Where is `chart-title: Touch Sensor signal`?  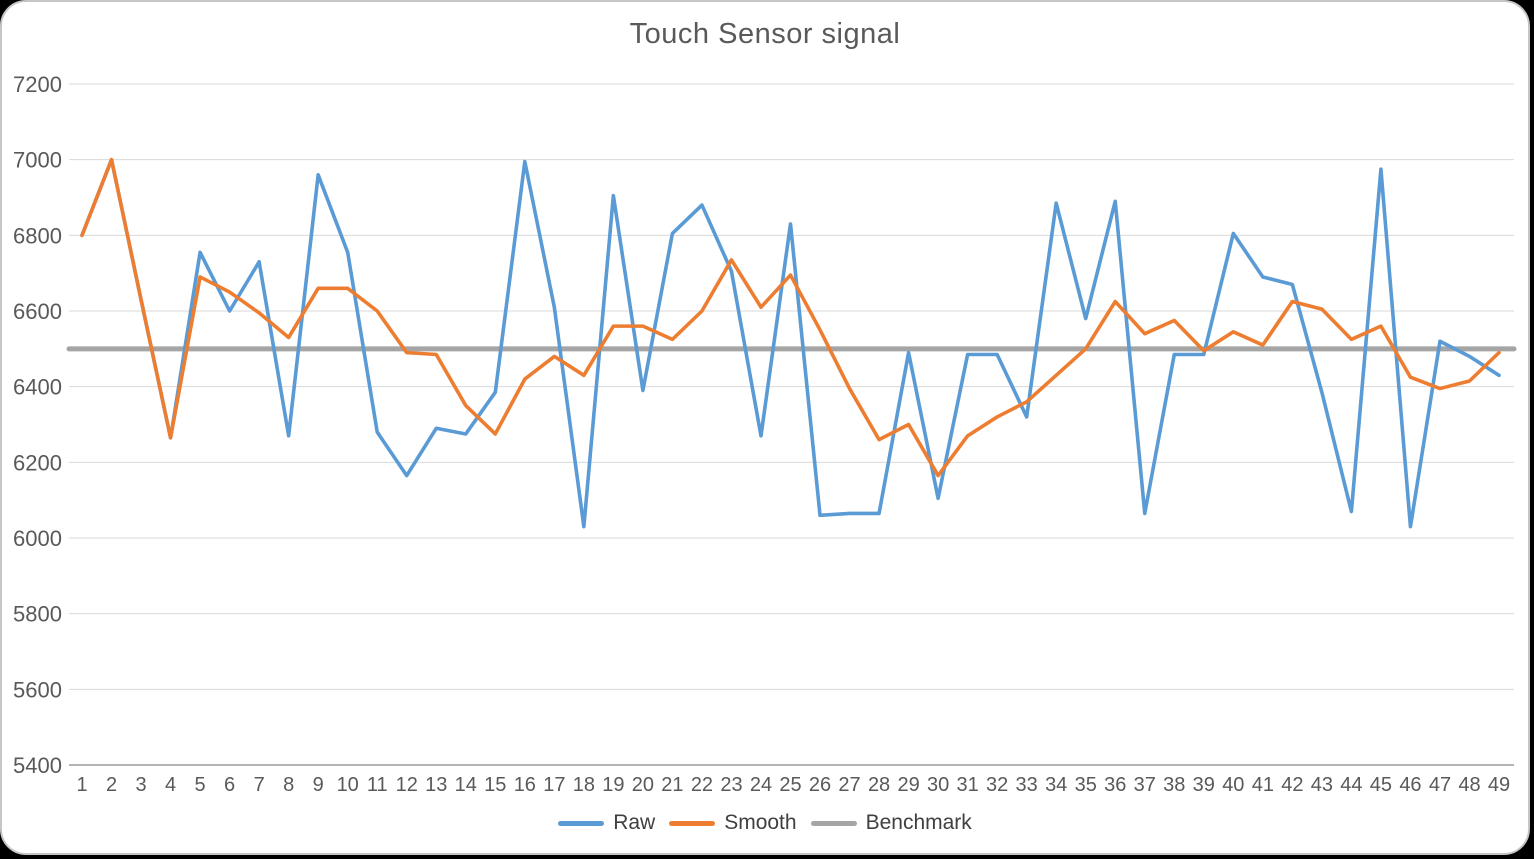
chart-title: Touch Sensor signal is located at coordinates (765, 34).